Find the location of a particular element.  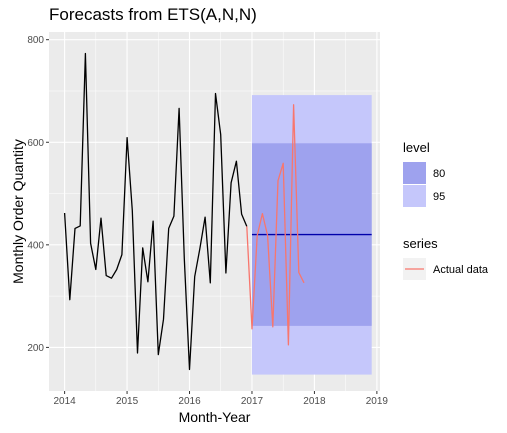

legend-level-title: level is located at coordinates (416, 147).